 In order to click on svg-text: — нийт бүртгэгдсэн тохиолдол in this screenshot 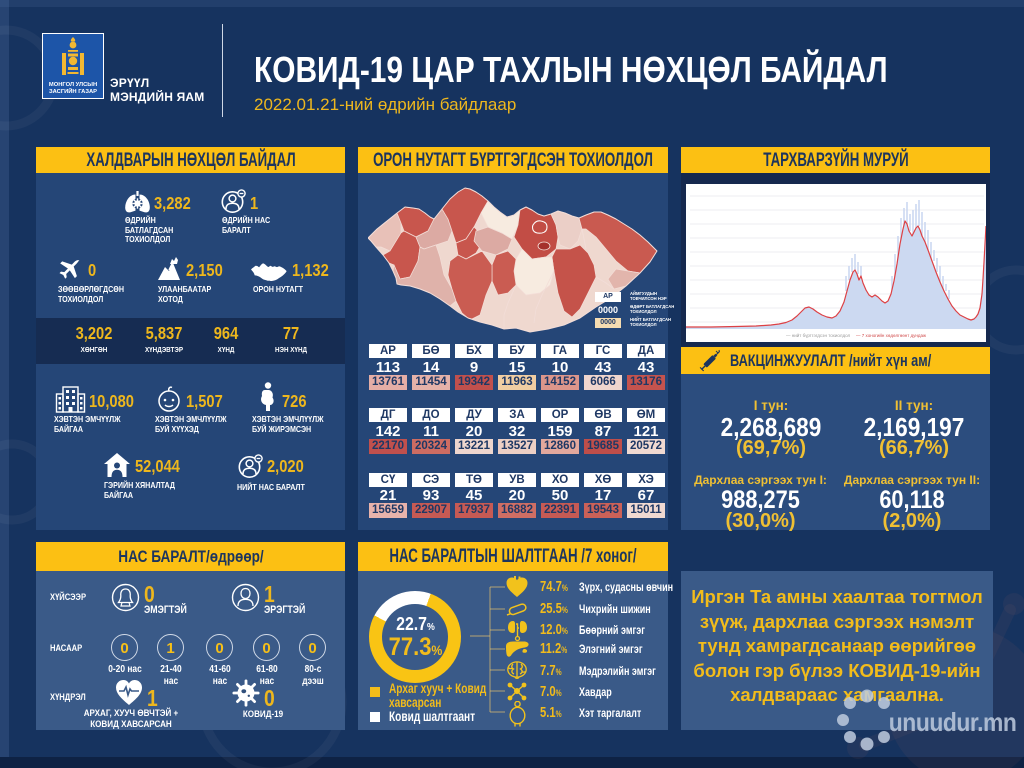, I will do `click(818, 335)`.